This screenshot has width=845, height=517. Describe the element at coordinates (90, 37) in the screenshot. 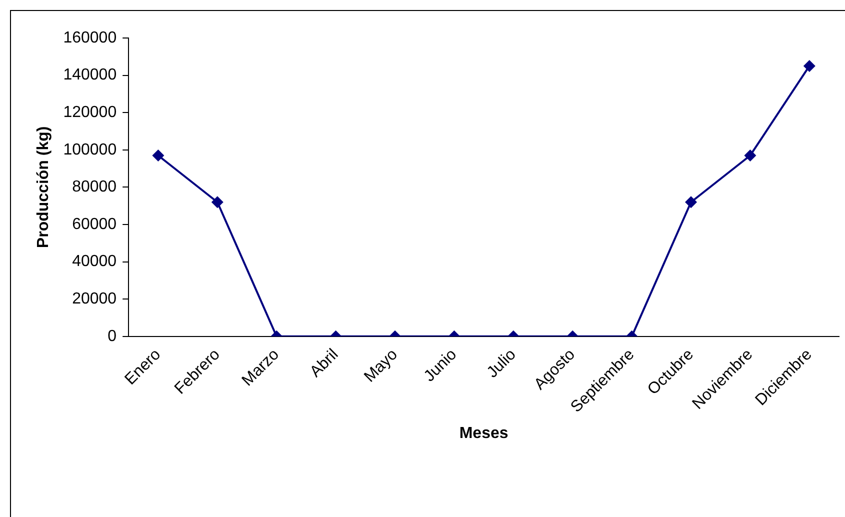

I see `y-tick-label: 160000` at that location.